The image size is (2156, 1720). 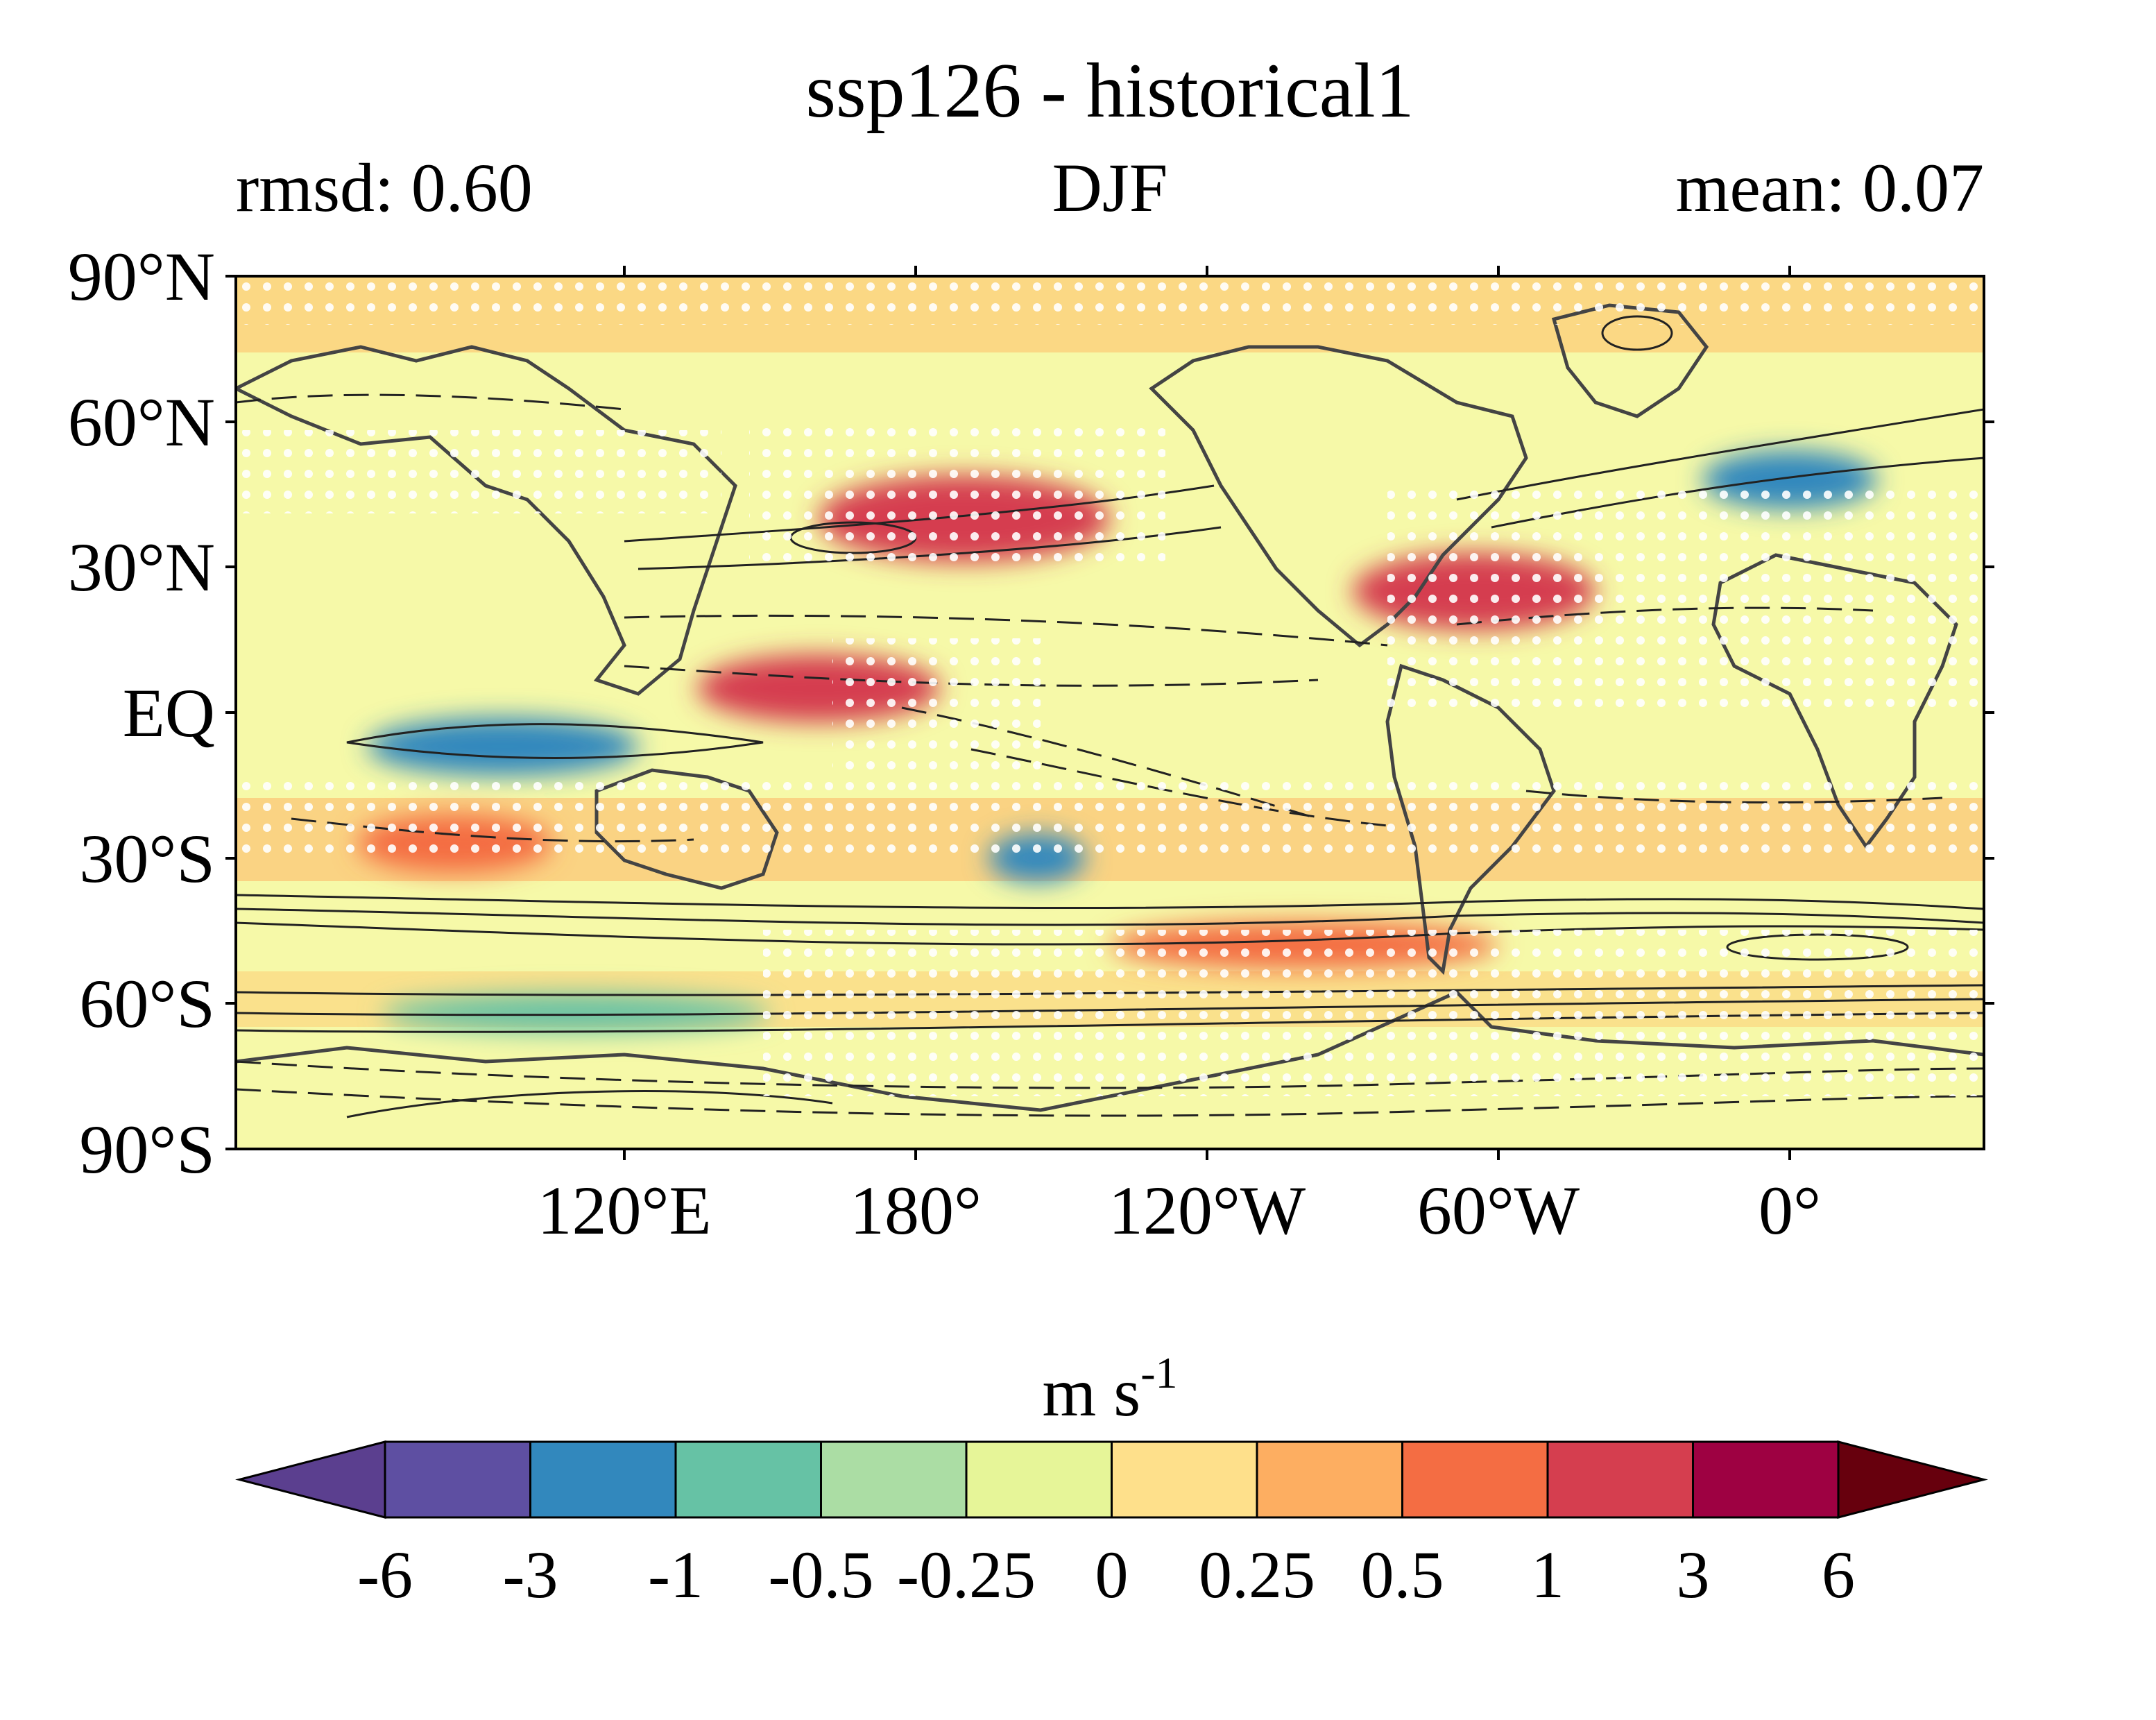 I want to click on units-main: m s, so click(x=1091, y=1392).